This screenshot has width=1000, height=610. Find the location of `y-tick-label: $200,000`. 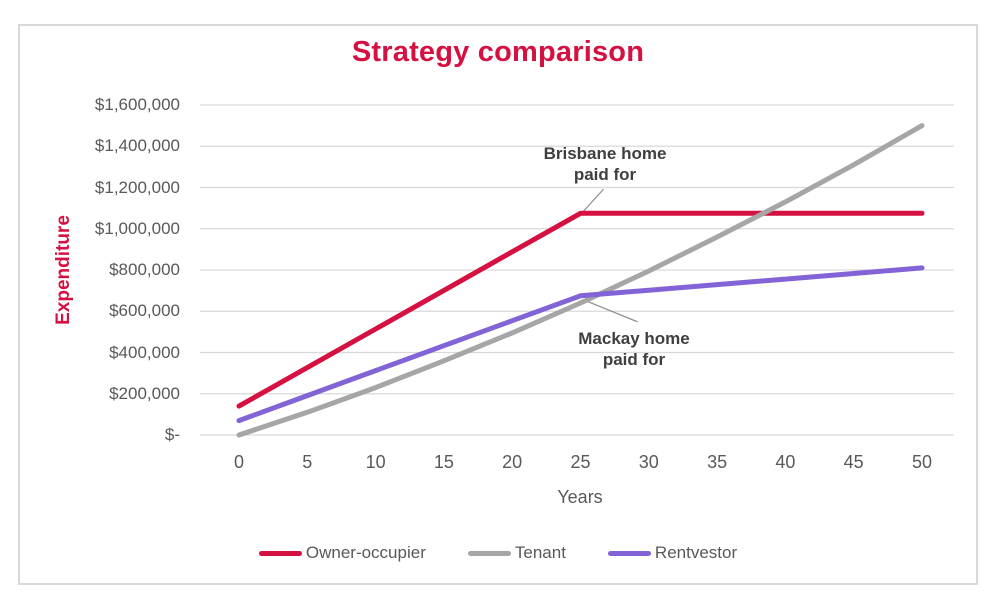

y-tick-label: $200,000 is located at coordinates (144, 393).